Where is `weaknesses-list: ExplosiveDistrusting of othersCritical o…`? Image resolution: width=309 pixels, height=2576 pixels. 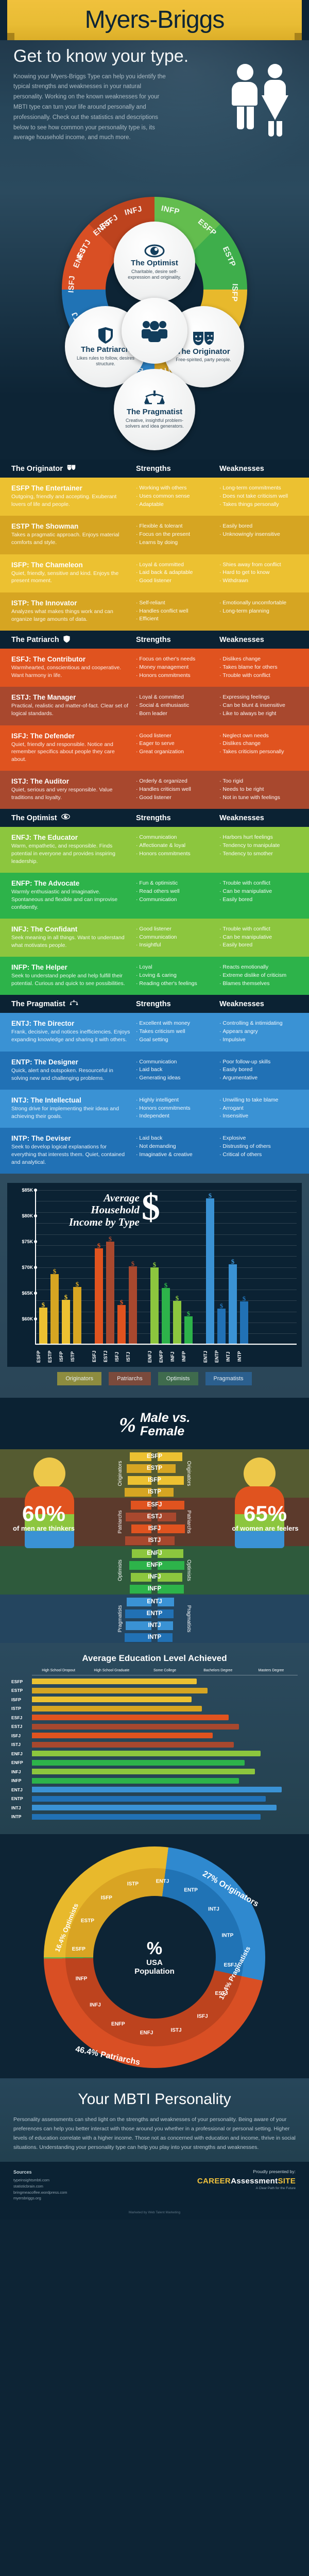
weaknesses-list: ExplosiveDistrusting of othersCritical o… is located at coordinates (262, 1146).